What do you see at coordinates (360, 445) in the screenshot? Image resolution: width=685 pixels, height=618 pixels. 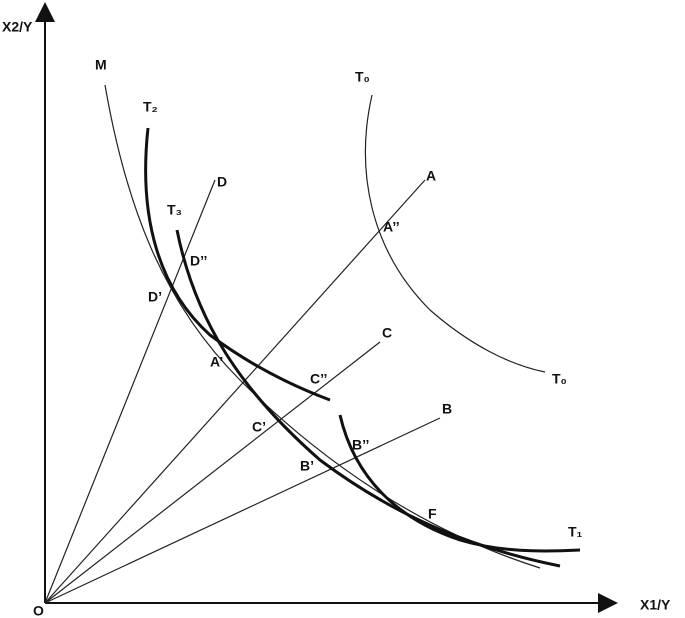 I see `point-label: B’’` at bounding box center [360, 445].